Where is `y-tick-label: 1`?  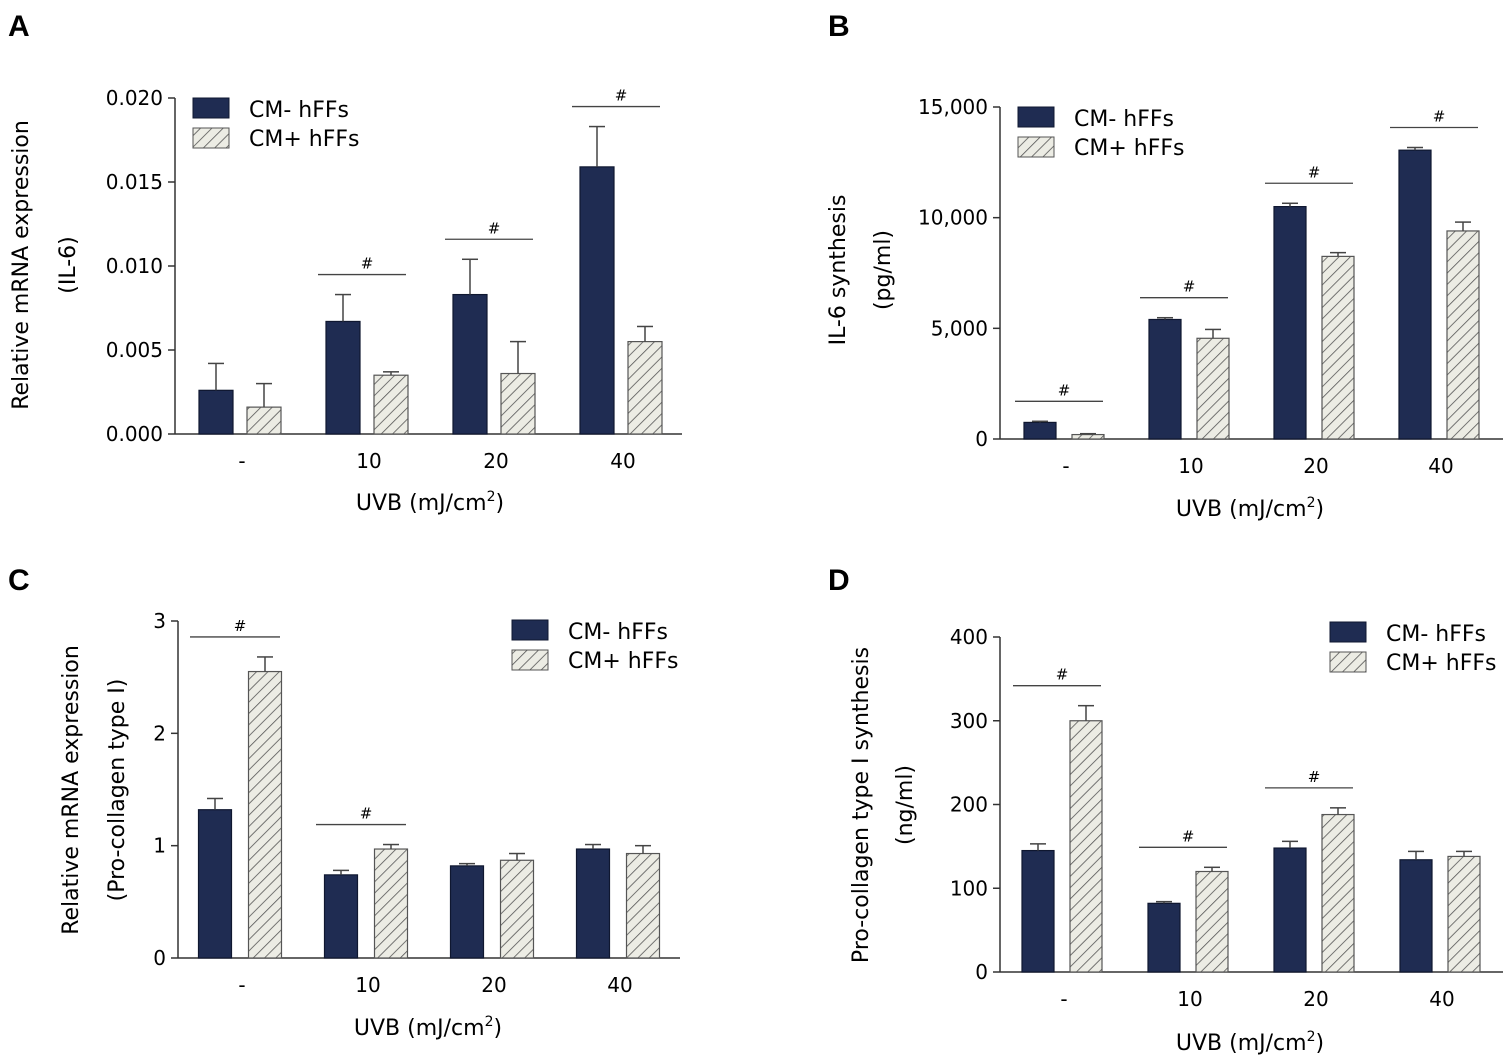
y-tick-label: 1 is located at coordinates (159, 846).